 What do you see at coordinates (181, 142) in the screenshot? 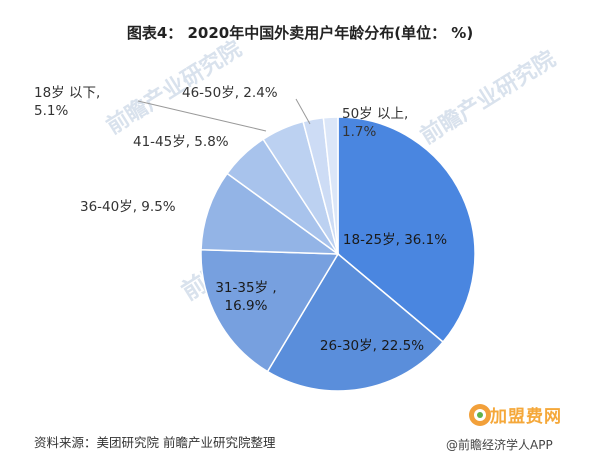
I see `slice-label-4: 41-45岁, 5.8%` at bounding box center [181, 142].